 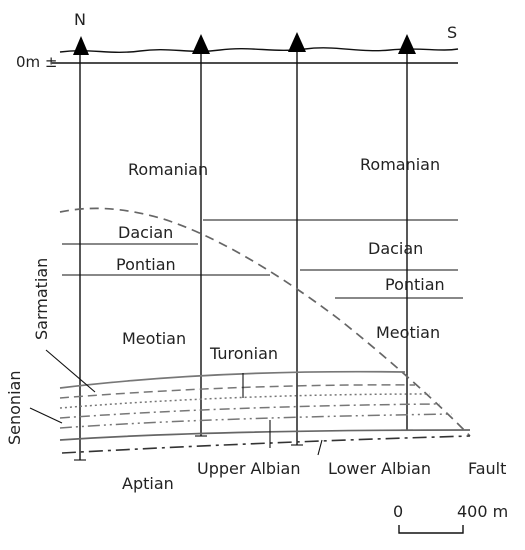 What do you see at coordinates (400, 164) in the screenshot?
I see `romanian-label-right: Romanian` at bounding box center [400, 164].